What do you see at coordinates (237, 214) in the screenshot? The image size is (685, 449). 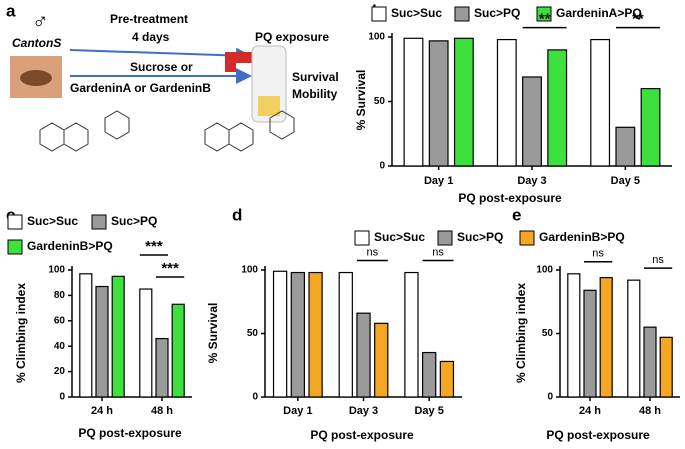 I see `panel-letter: d` at bounding box center [237, 214].